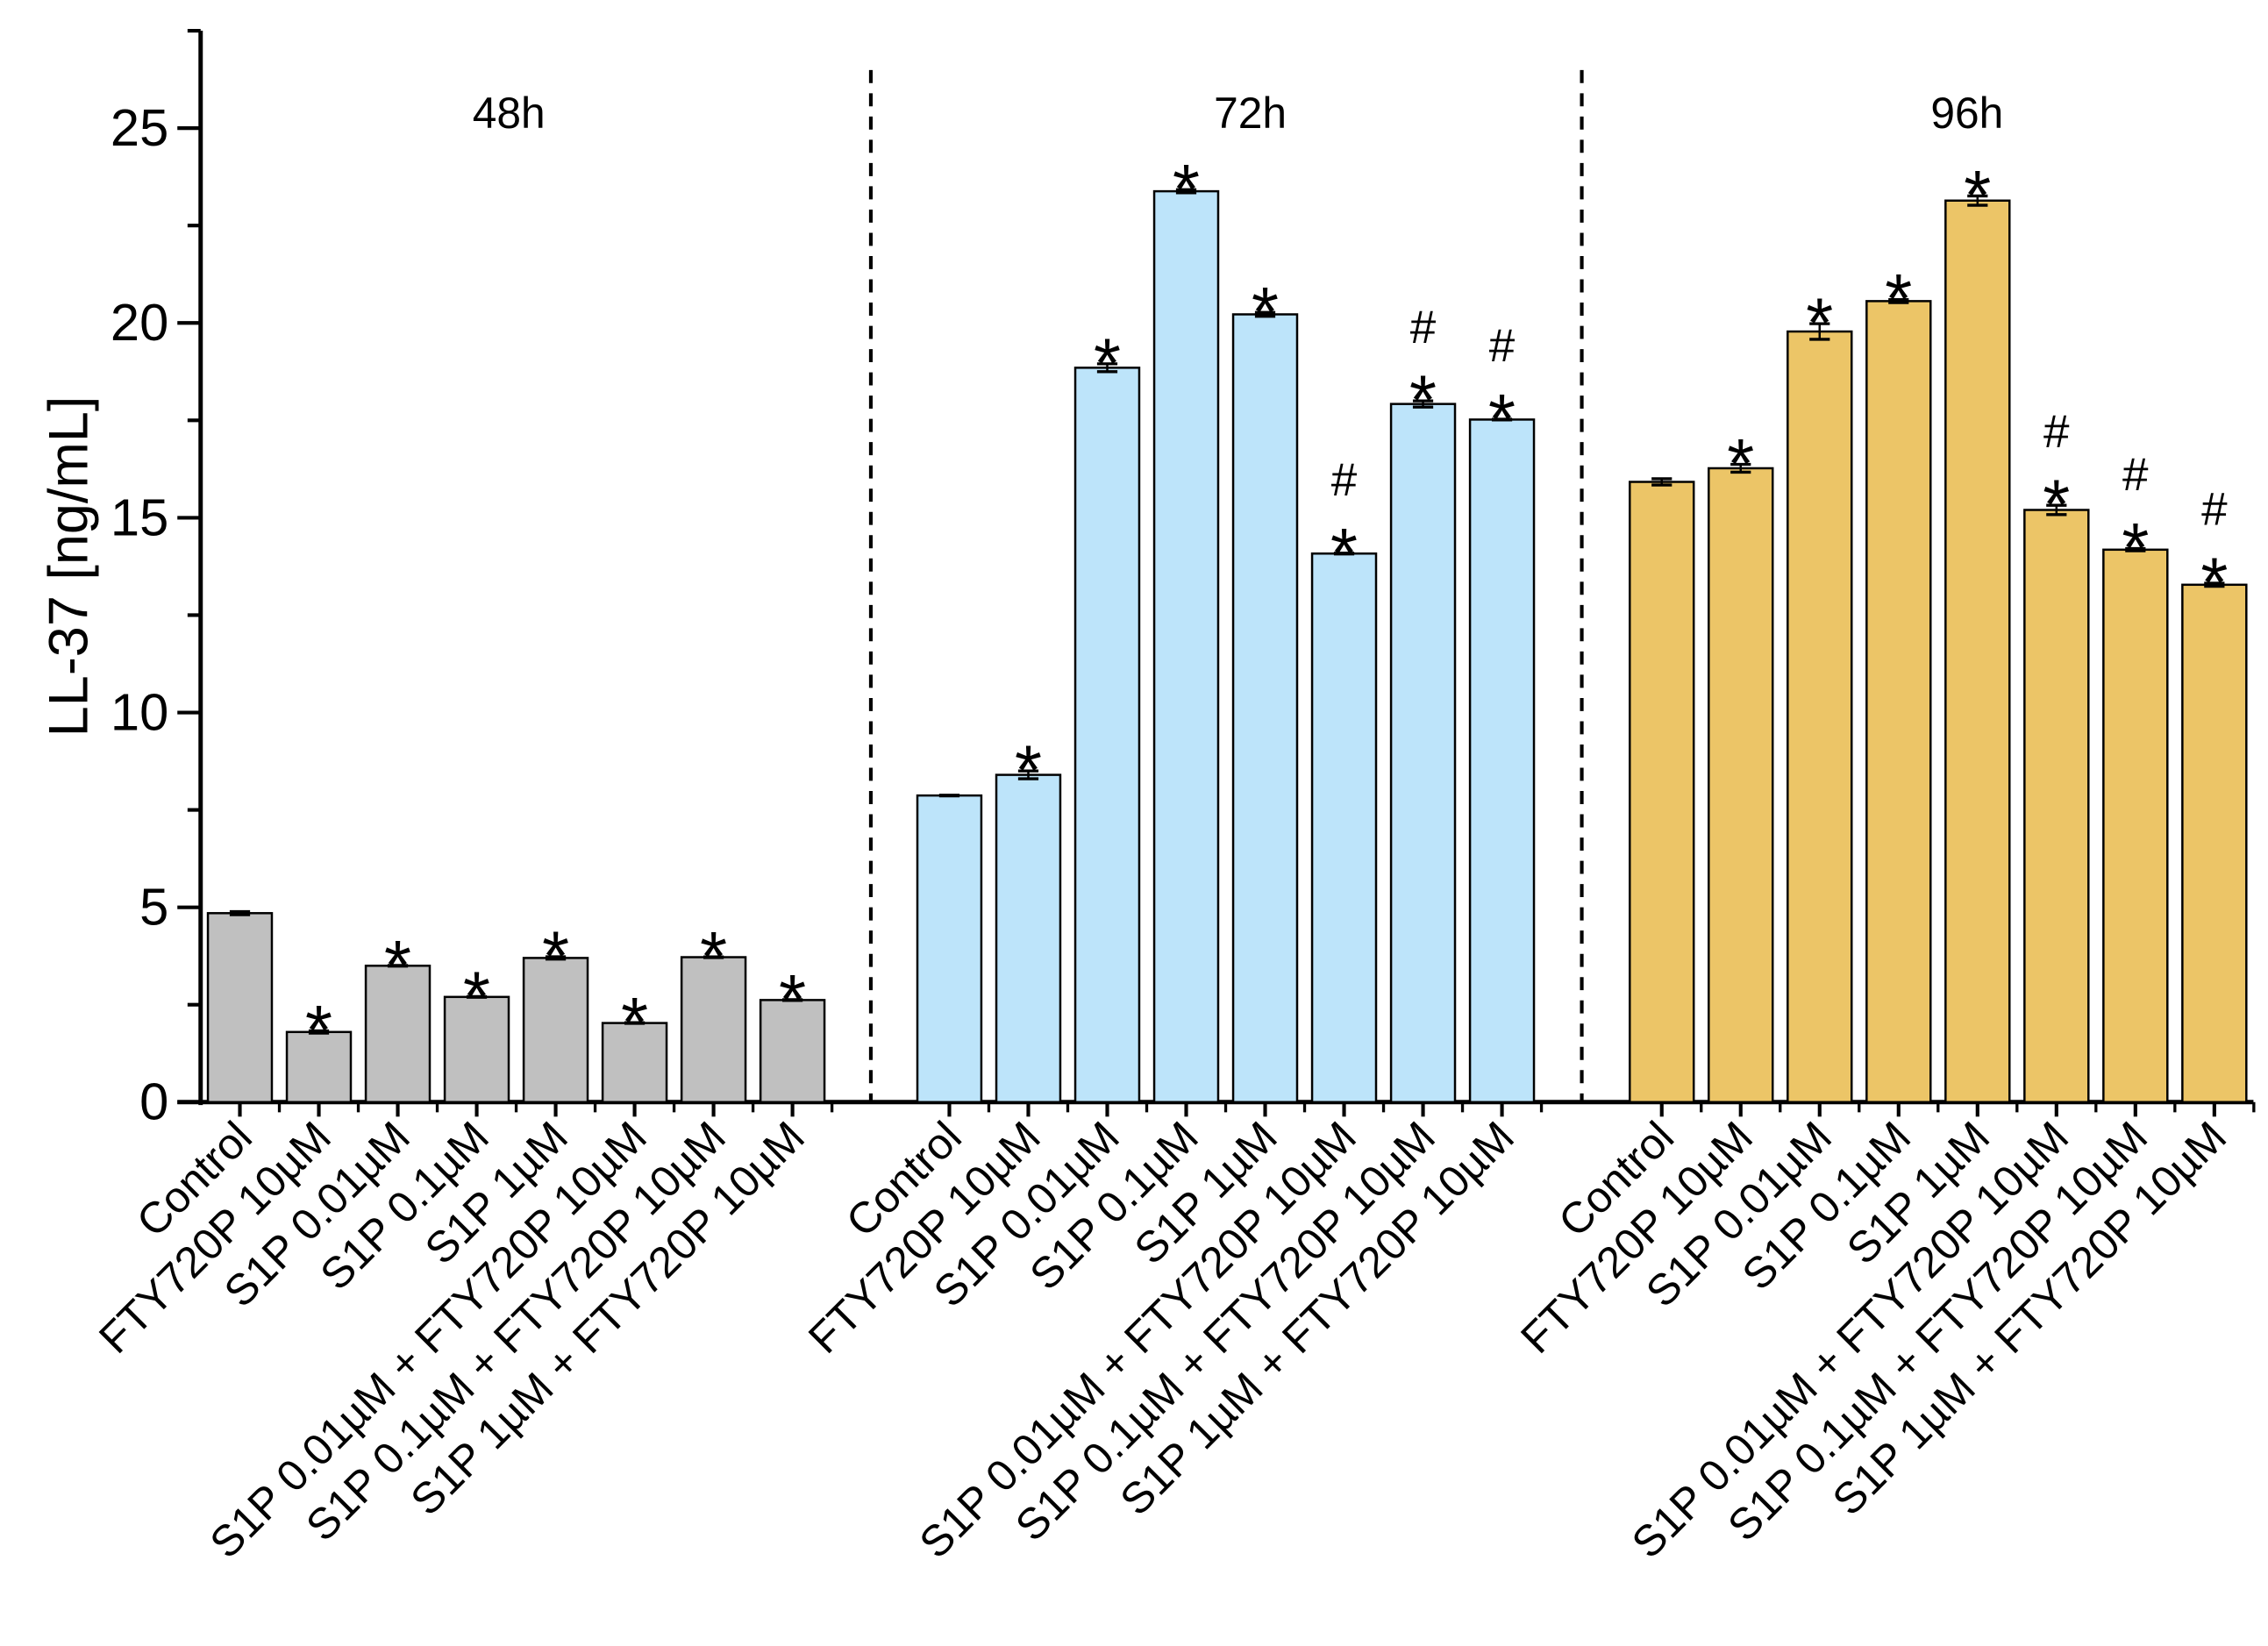  Describe the element at coordinates (509, 113) in the screenshot. I see `group-label: 48h` at that location.